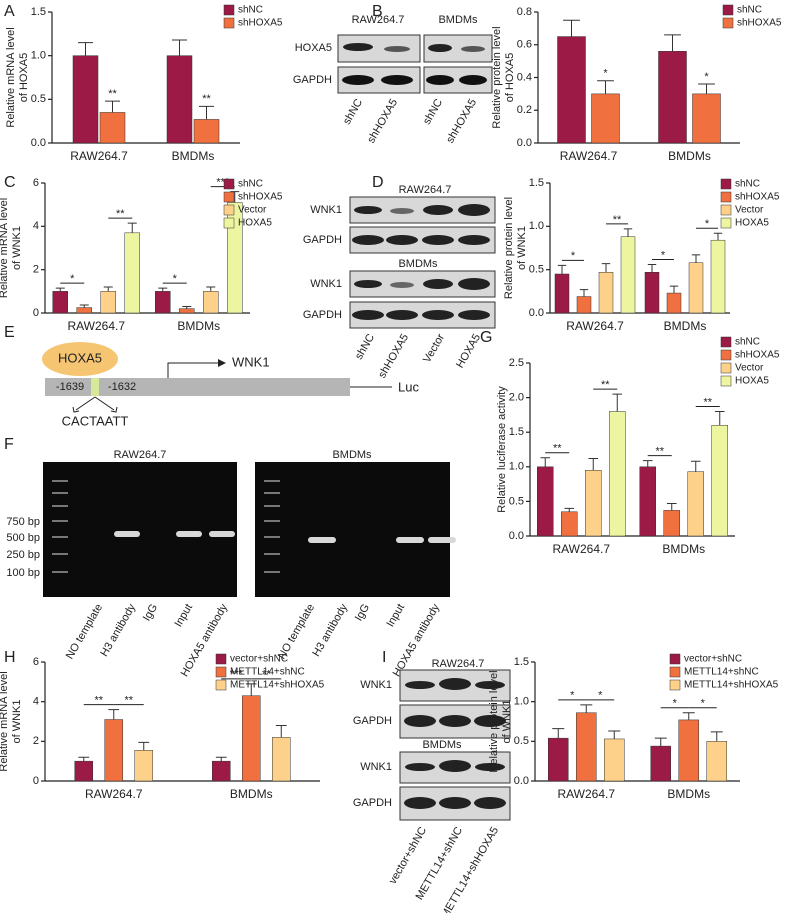 Image resolution: width=797 pixels, height=913 pixels. I want to click on y-tick-label: 0.5, so click(536, 270).